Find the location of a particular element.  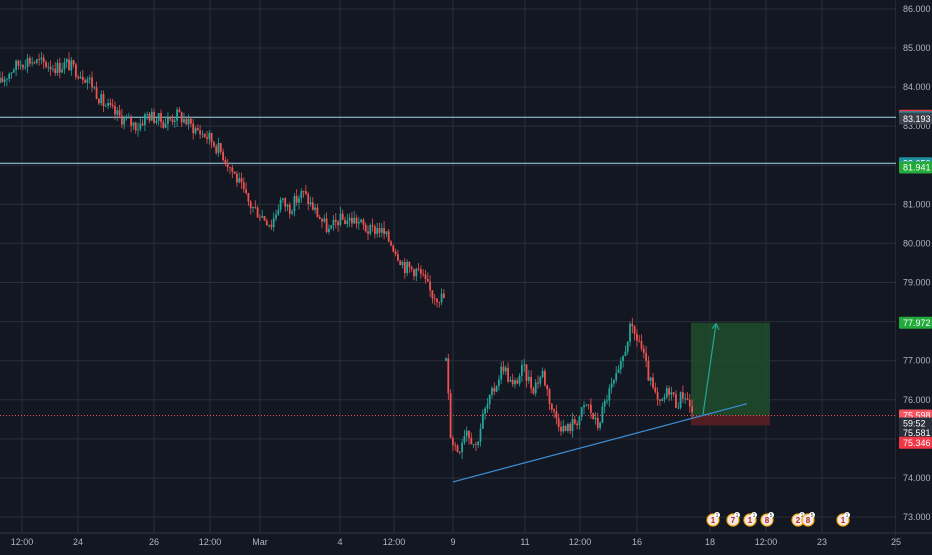

time-tick-label: 9 is located at coordinates (452, 542).